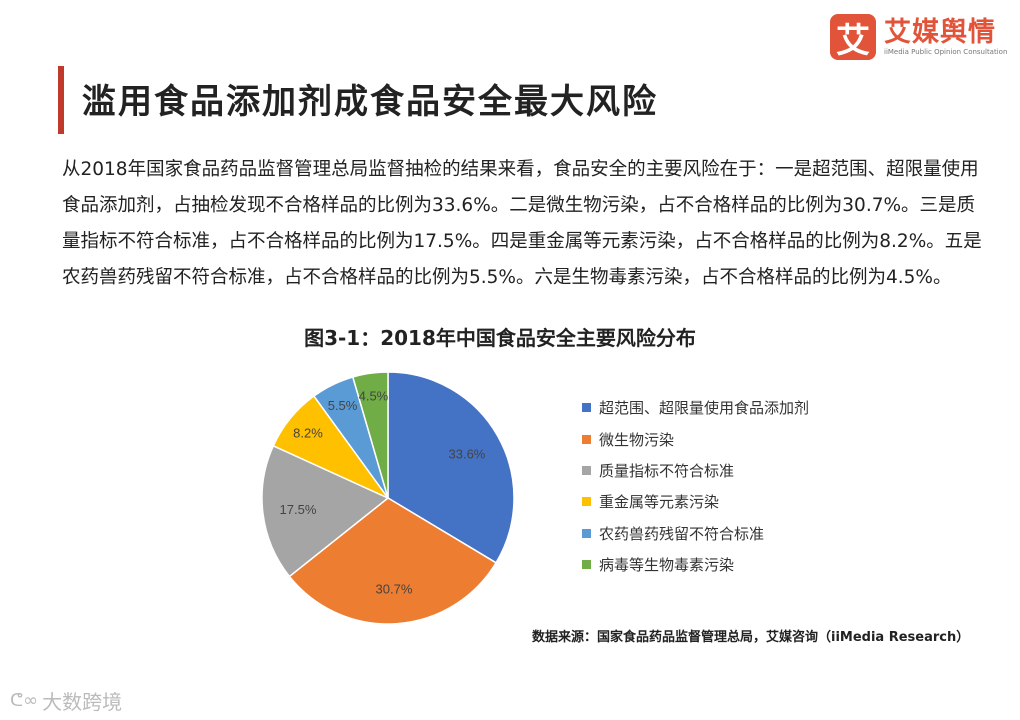  Describe the element at coordinates (751, 637) in the screenshot. I see `data-source: 数据来源：国家食品药品监督管理总局，艾媒咨询（iiMedia Research）` at that location.